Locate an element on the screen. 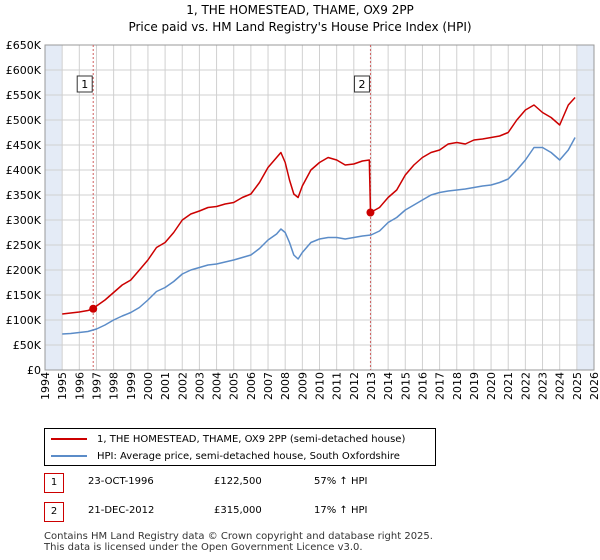 The width and height of the screenshot is (600, 560). x-tick-label: 2015 is located at coordinates (405, 386).